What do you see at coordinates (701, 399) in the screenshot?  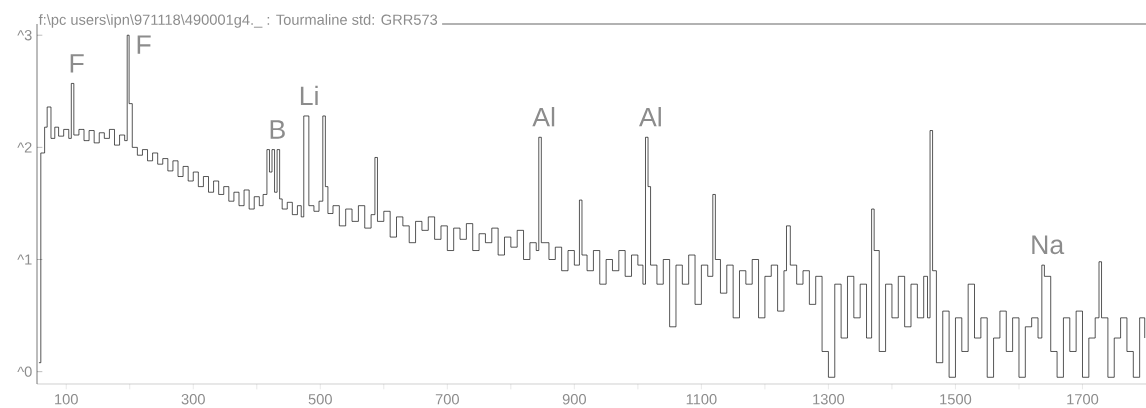 I see `x-tick-label: 1100` at bounding box center [701, 399].